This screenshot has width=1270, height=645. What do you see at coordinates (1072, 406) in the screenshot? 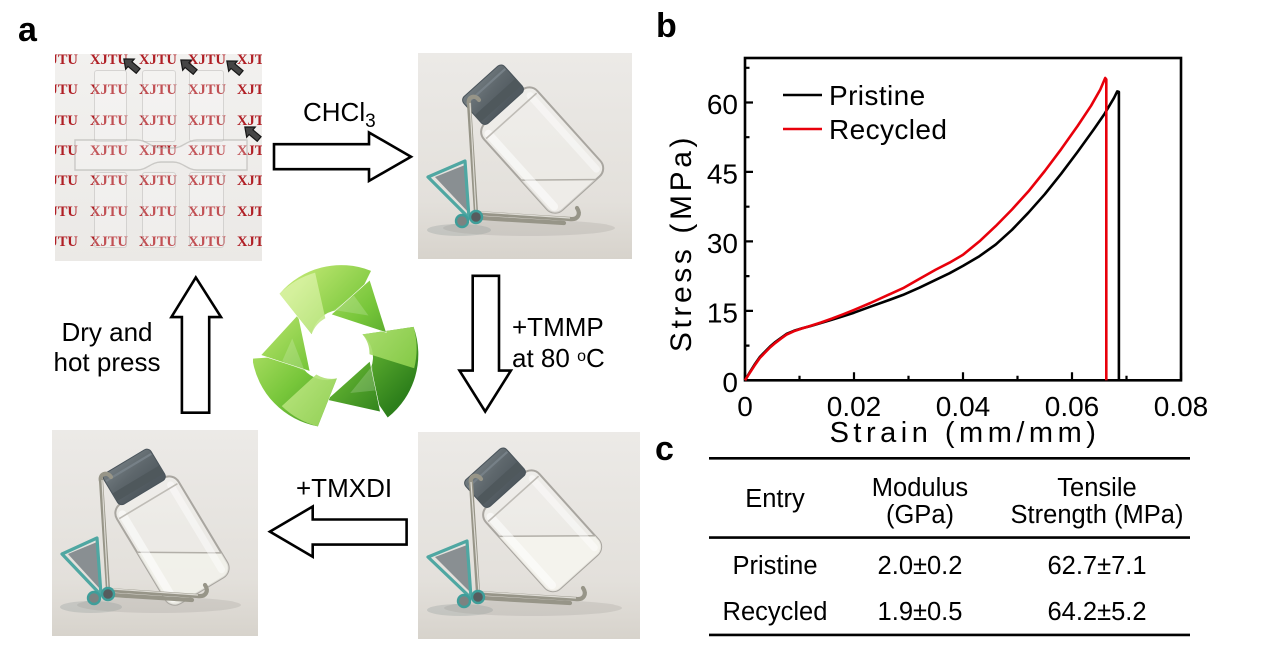
I see `svg-text: 0.06` at bounding box center [1072, 406].